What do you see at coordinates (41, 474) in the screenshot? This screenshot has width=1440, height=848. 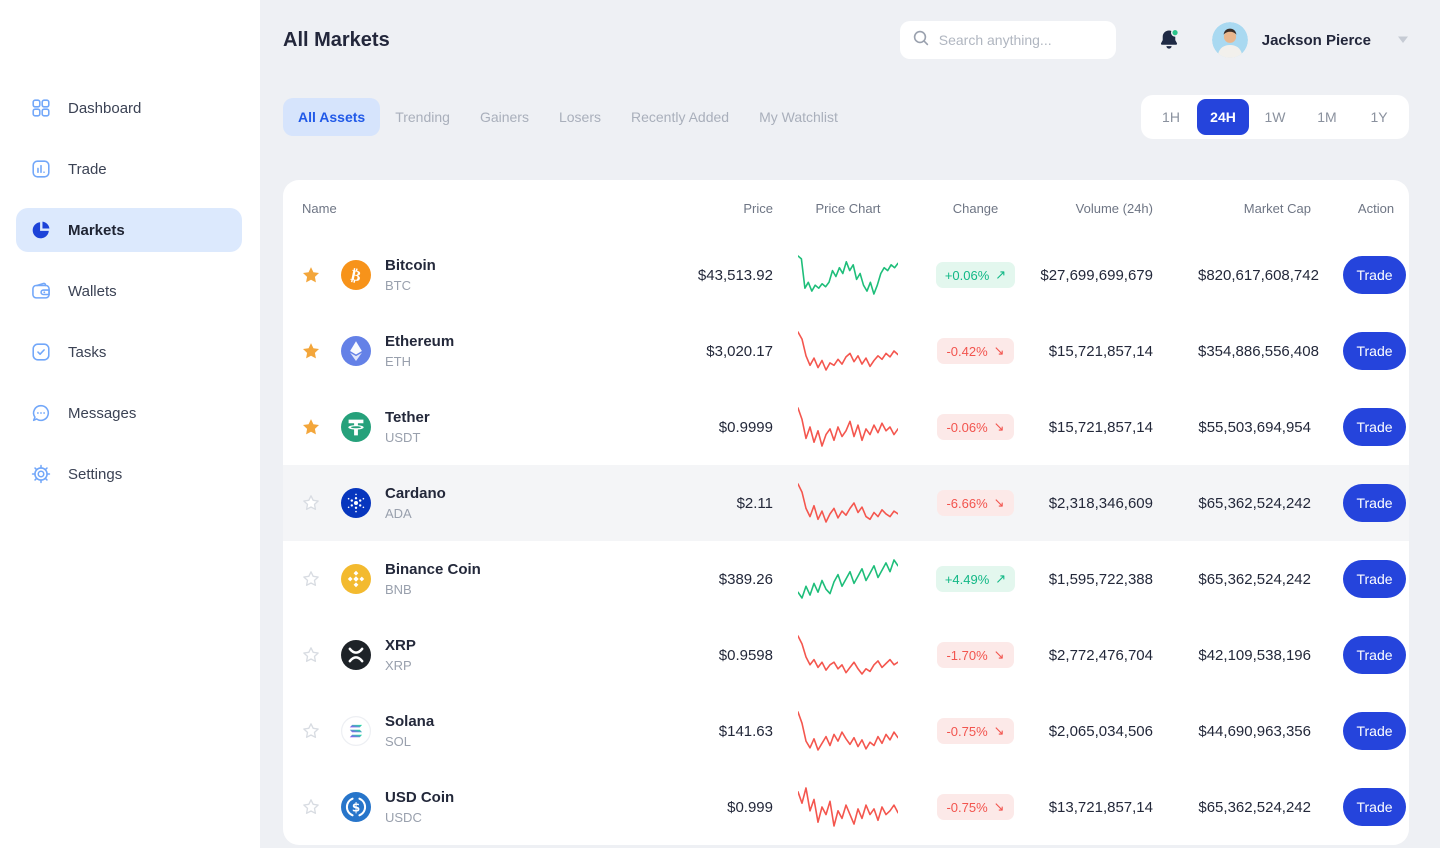 I see `settings-icon` at bounding box center [41, 474].